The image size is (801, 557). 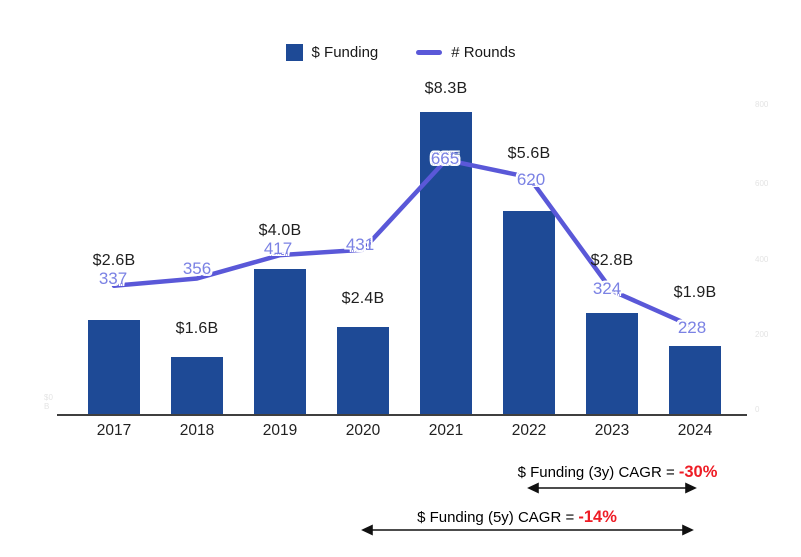 What do you see at coordinates (695, 380) in the screenshot?
I see `funding-bar-2024` at bounding box center [695, 380].